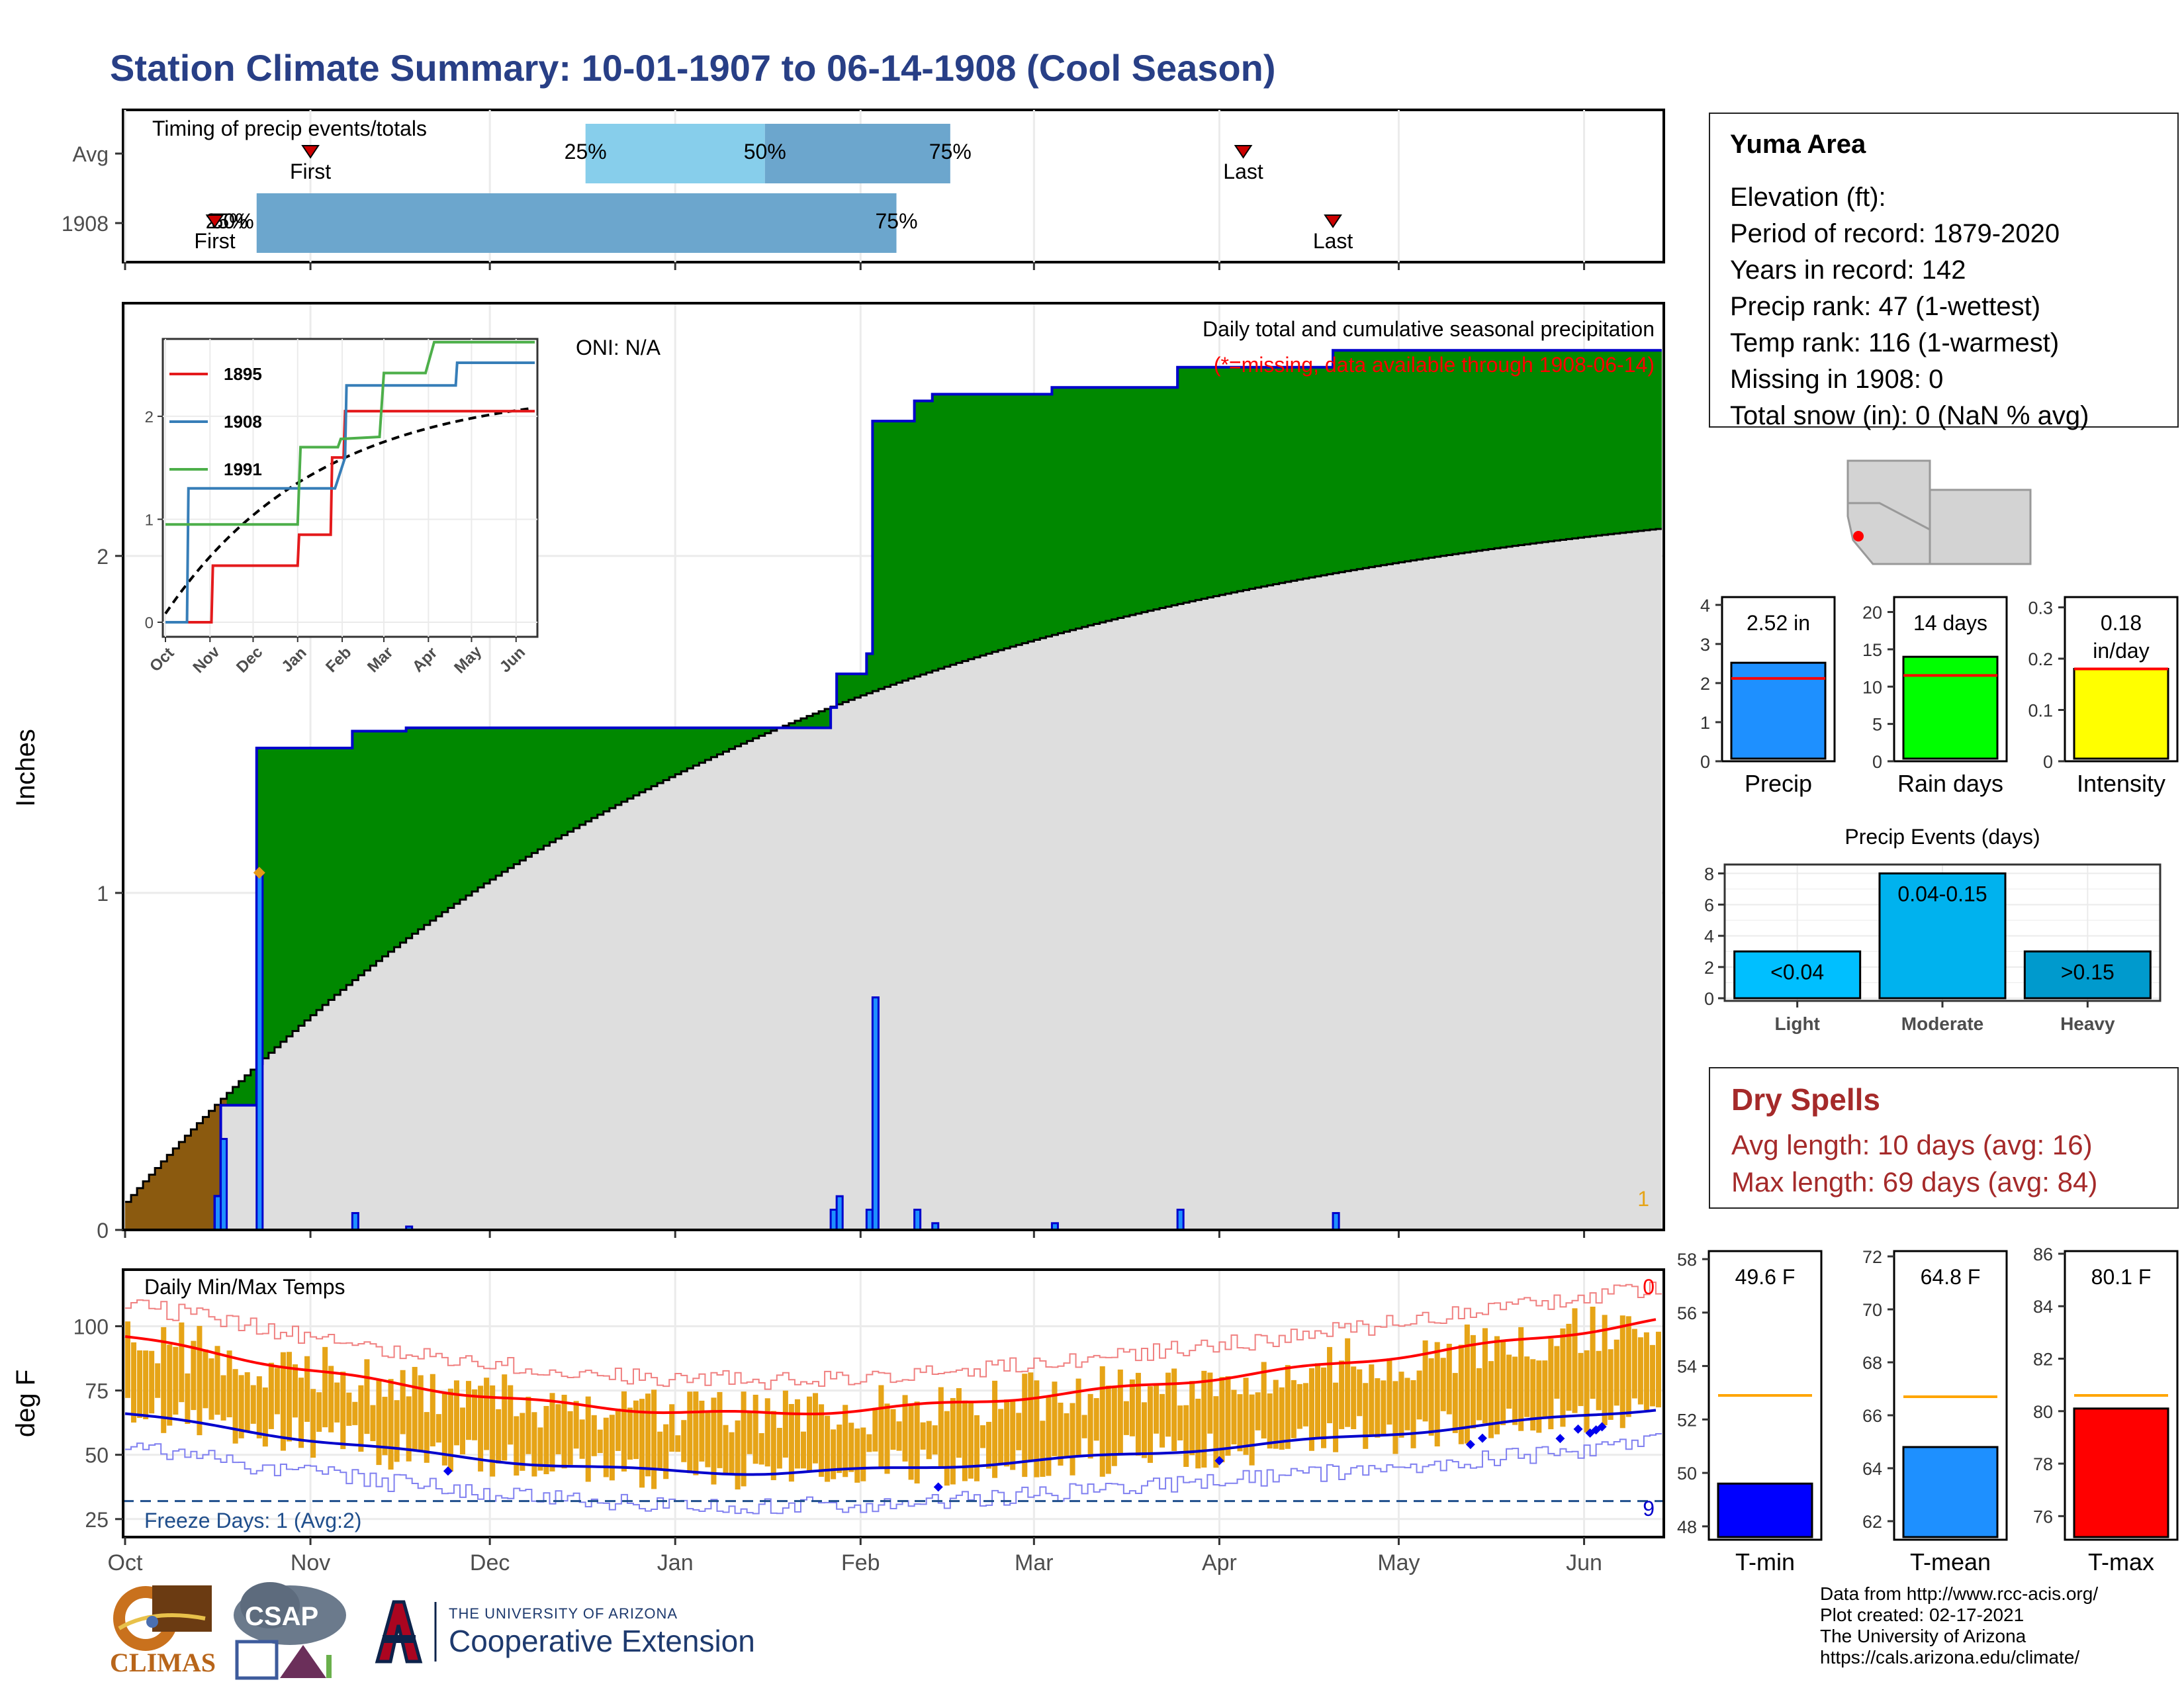 The image size is (2184, 1688). Describe the element at coordinates (149, 417) in the screenshot. I see `inset-y-tick-label: 2` at that location.